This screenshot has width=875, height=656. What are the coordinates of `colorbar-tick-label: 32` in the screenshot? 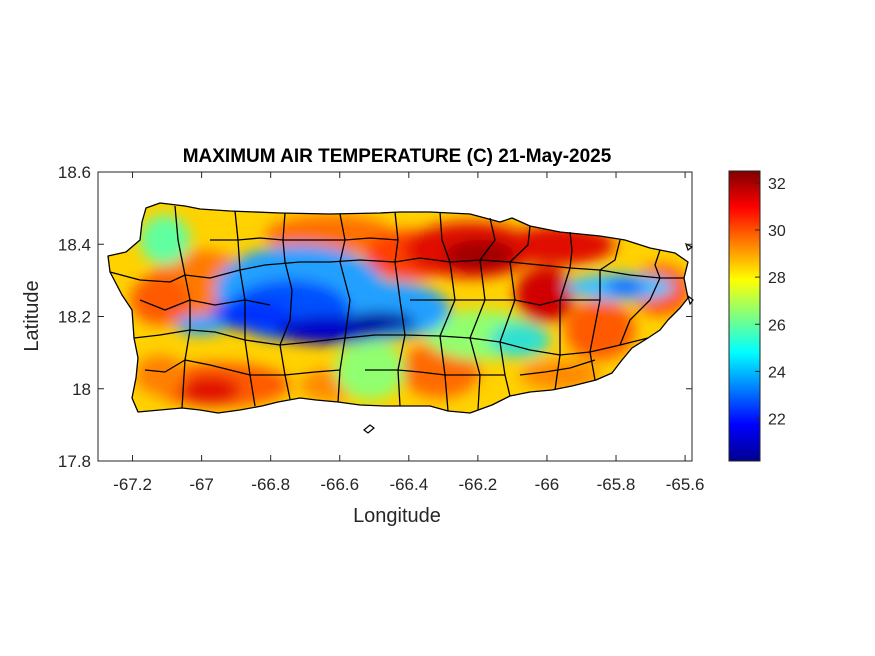 It's located at (777, 184).